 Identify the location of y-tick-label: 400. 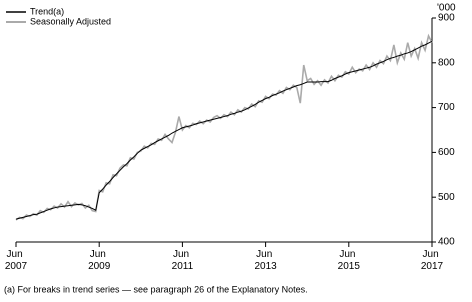
(446, 242).